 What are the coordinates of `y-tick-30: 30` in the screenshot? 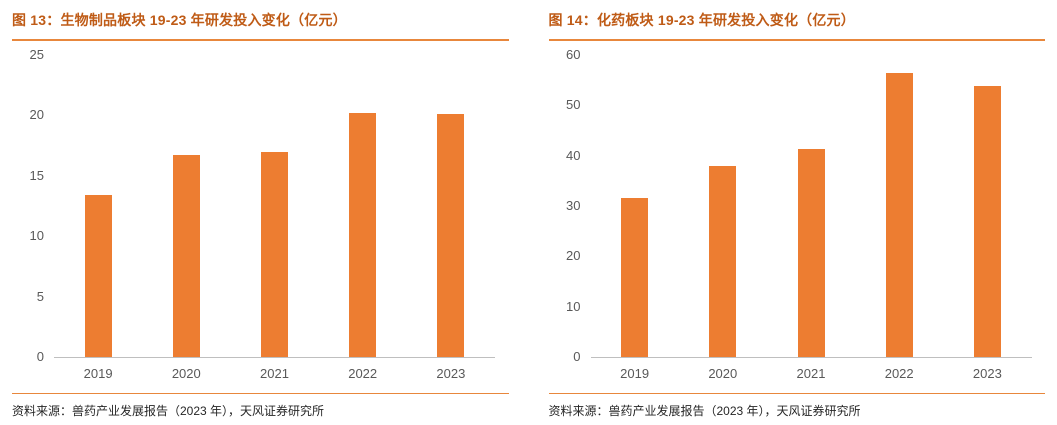 It's located at (573, 205).